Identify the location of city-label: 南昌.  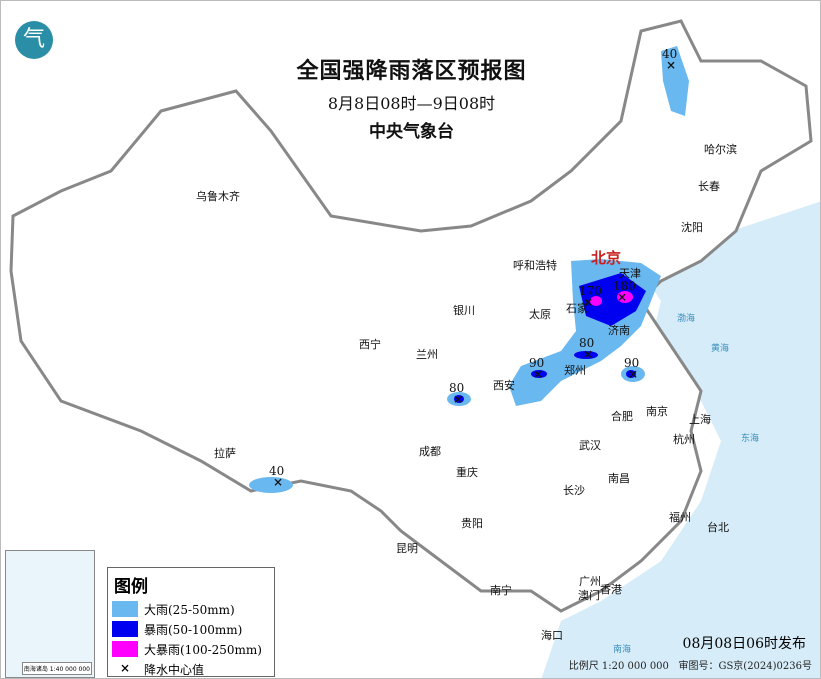
(619, 478).